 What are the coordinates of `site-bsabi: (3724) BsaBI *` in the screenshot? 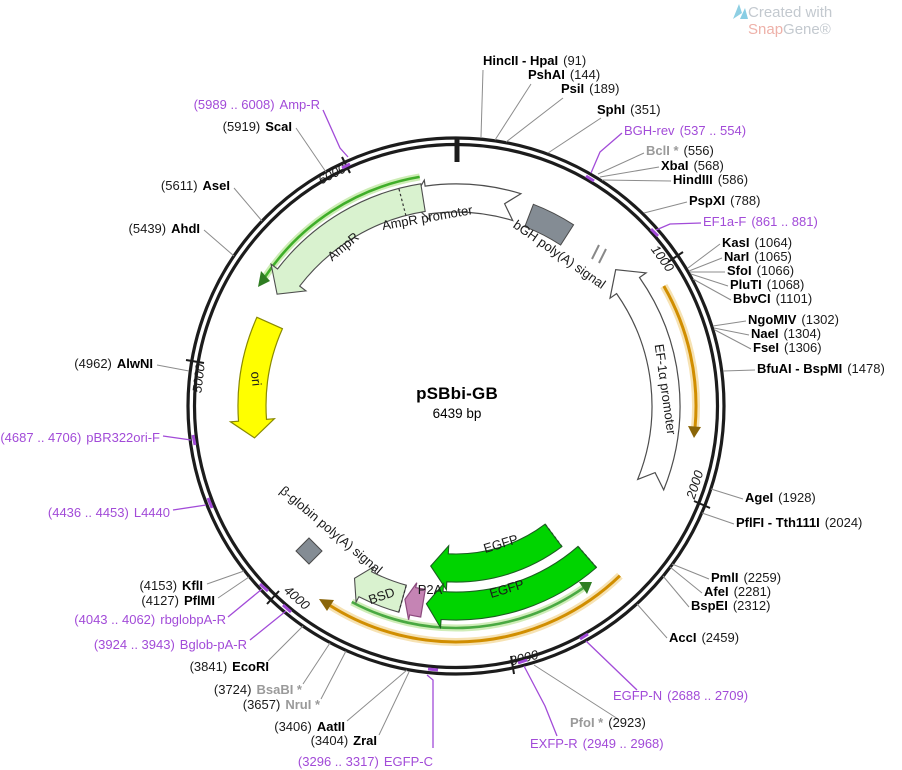 It's located at (257, 689).